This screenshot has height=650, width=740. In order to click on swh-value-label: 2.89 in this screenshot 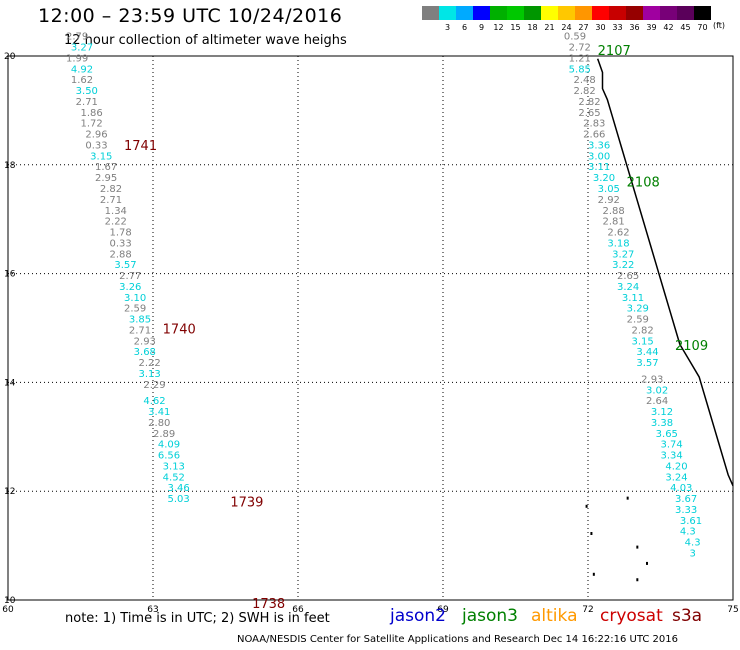, I will do `click(164, 434)`.